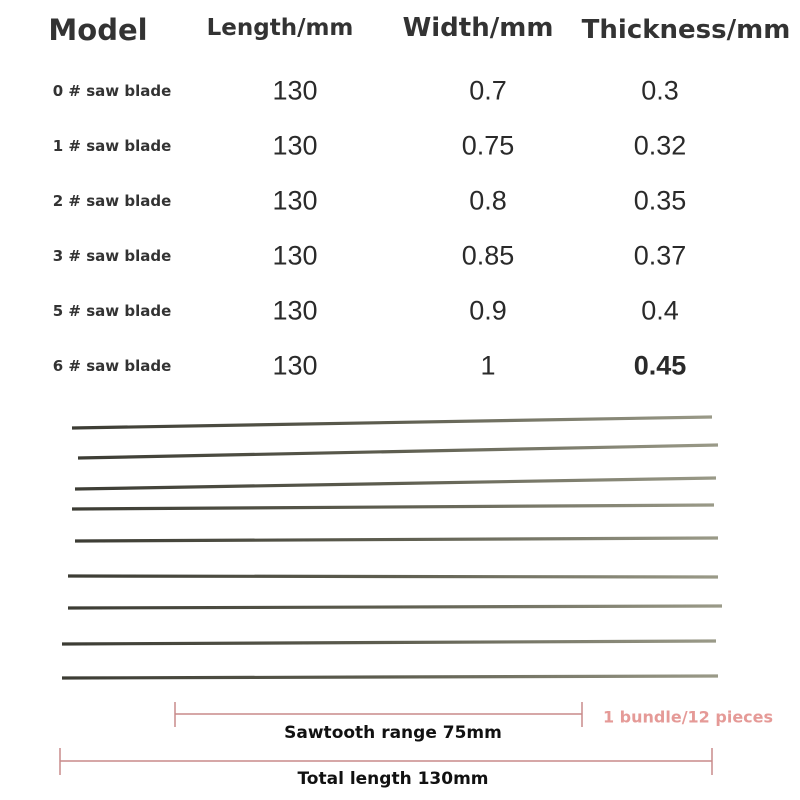 The image size is (800, 800). Describe the element at coordinates (488, 200) in the screenshot. I see `cell-width: 0.8` at that location.